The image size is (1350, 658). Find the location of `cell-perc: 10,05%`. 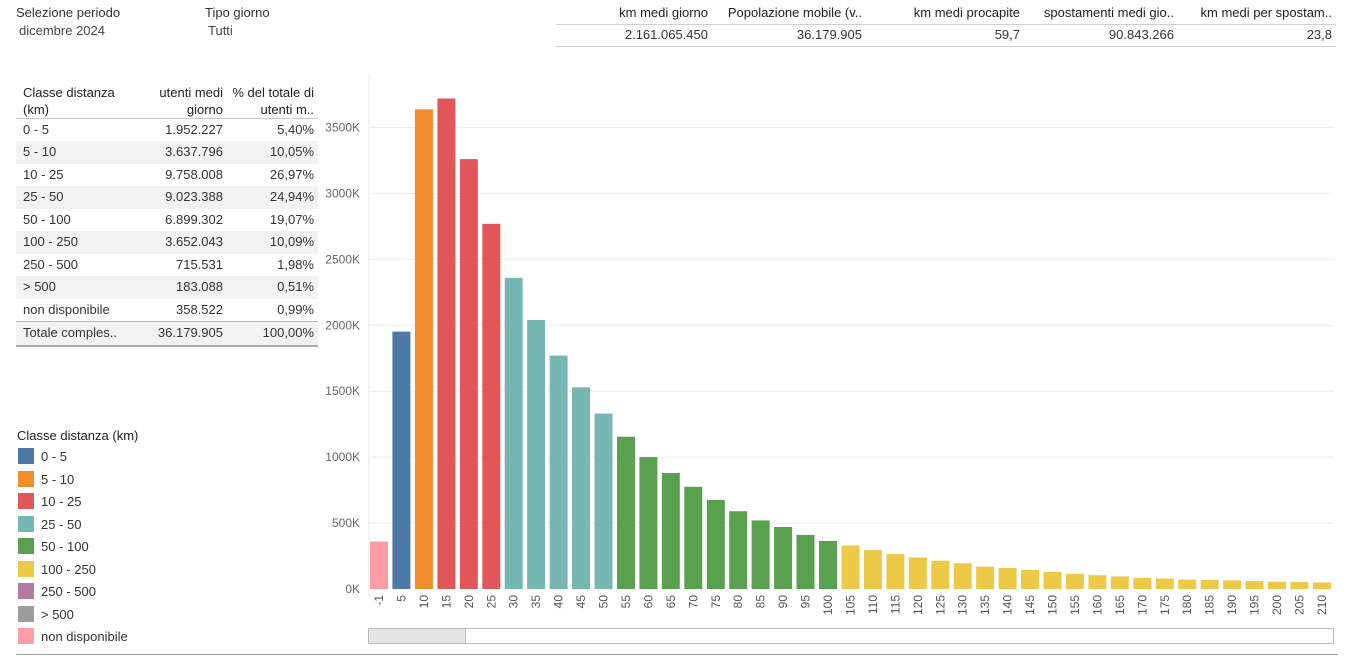

cell-perc: 10,05% is located at coordinates (270, 152).